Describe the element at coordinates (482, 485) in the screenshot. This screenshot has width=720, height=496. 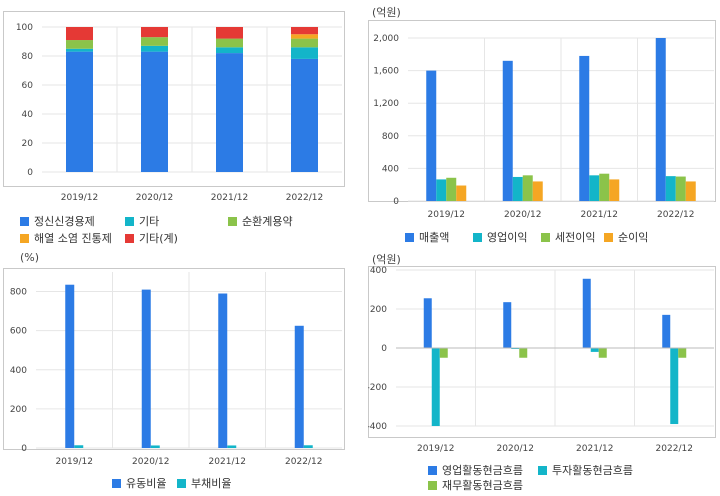
I see `legend-label: 재무활동현금흐름` at that location.